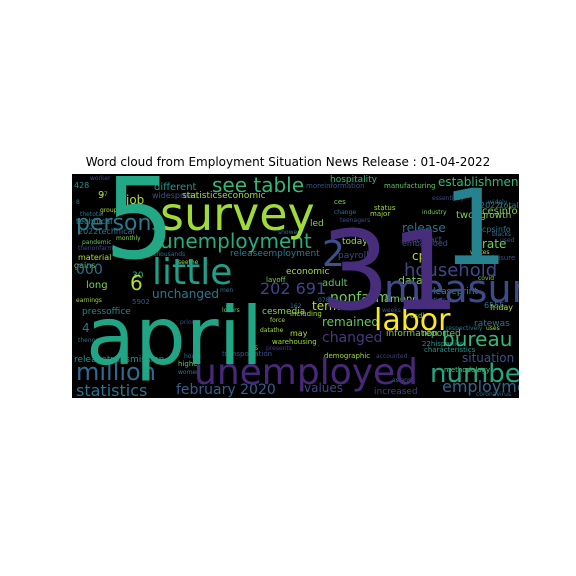  Describe the element at coordinates (495, 216) in the screenshot. I see `word-growth: growth` at that location.